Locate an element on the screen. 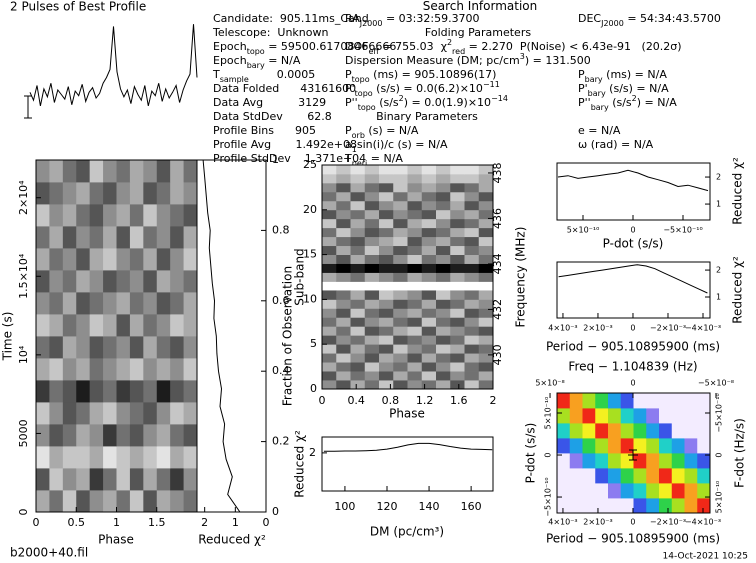 Image resolution: width=756 pixels, height=563 pixels. info-segment: red is located at coordinates (458, 51).